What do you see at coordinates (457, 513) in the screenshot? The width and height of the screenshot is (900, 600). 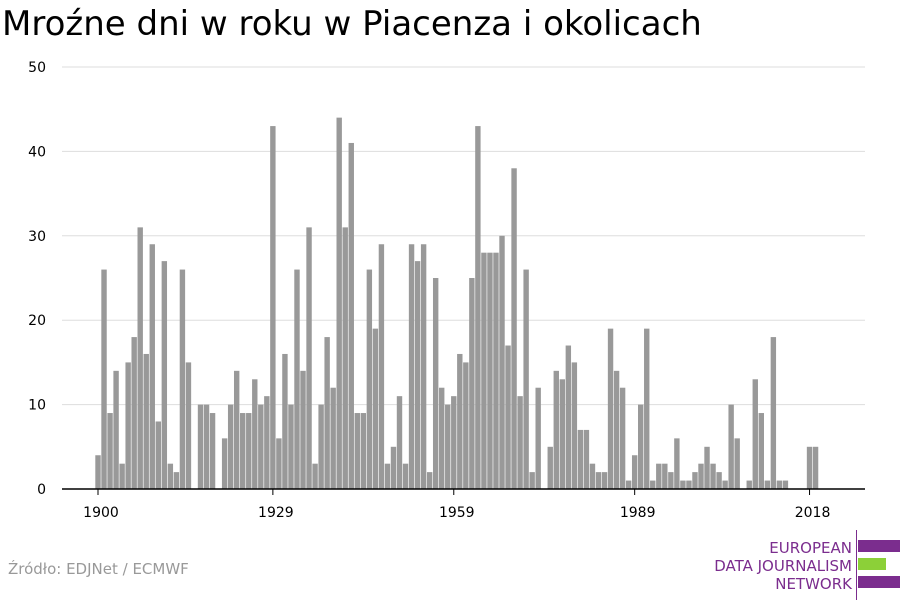 I see `x-tick-label-1959: 1959` at bounding box center [457, 513].